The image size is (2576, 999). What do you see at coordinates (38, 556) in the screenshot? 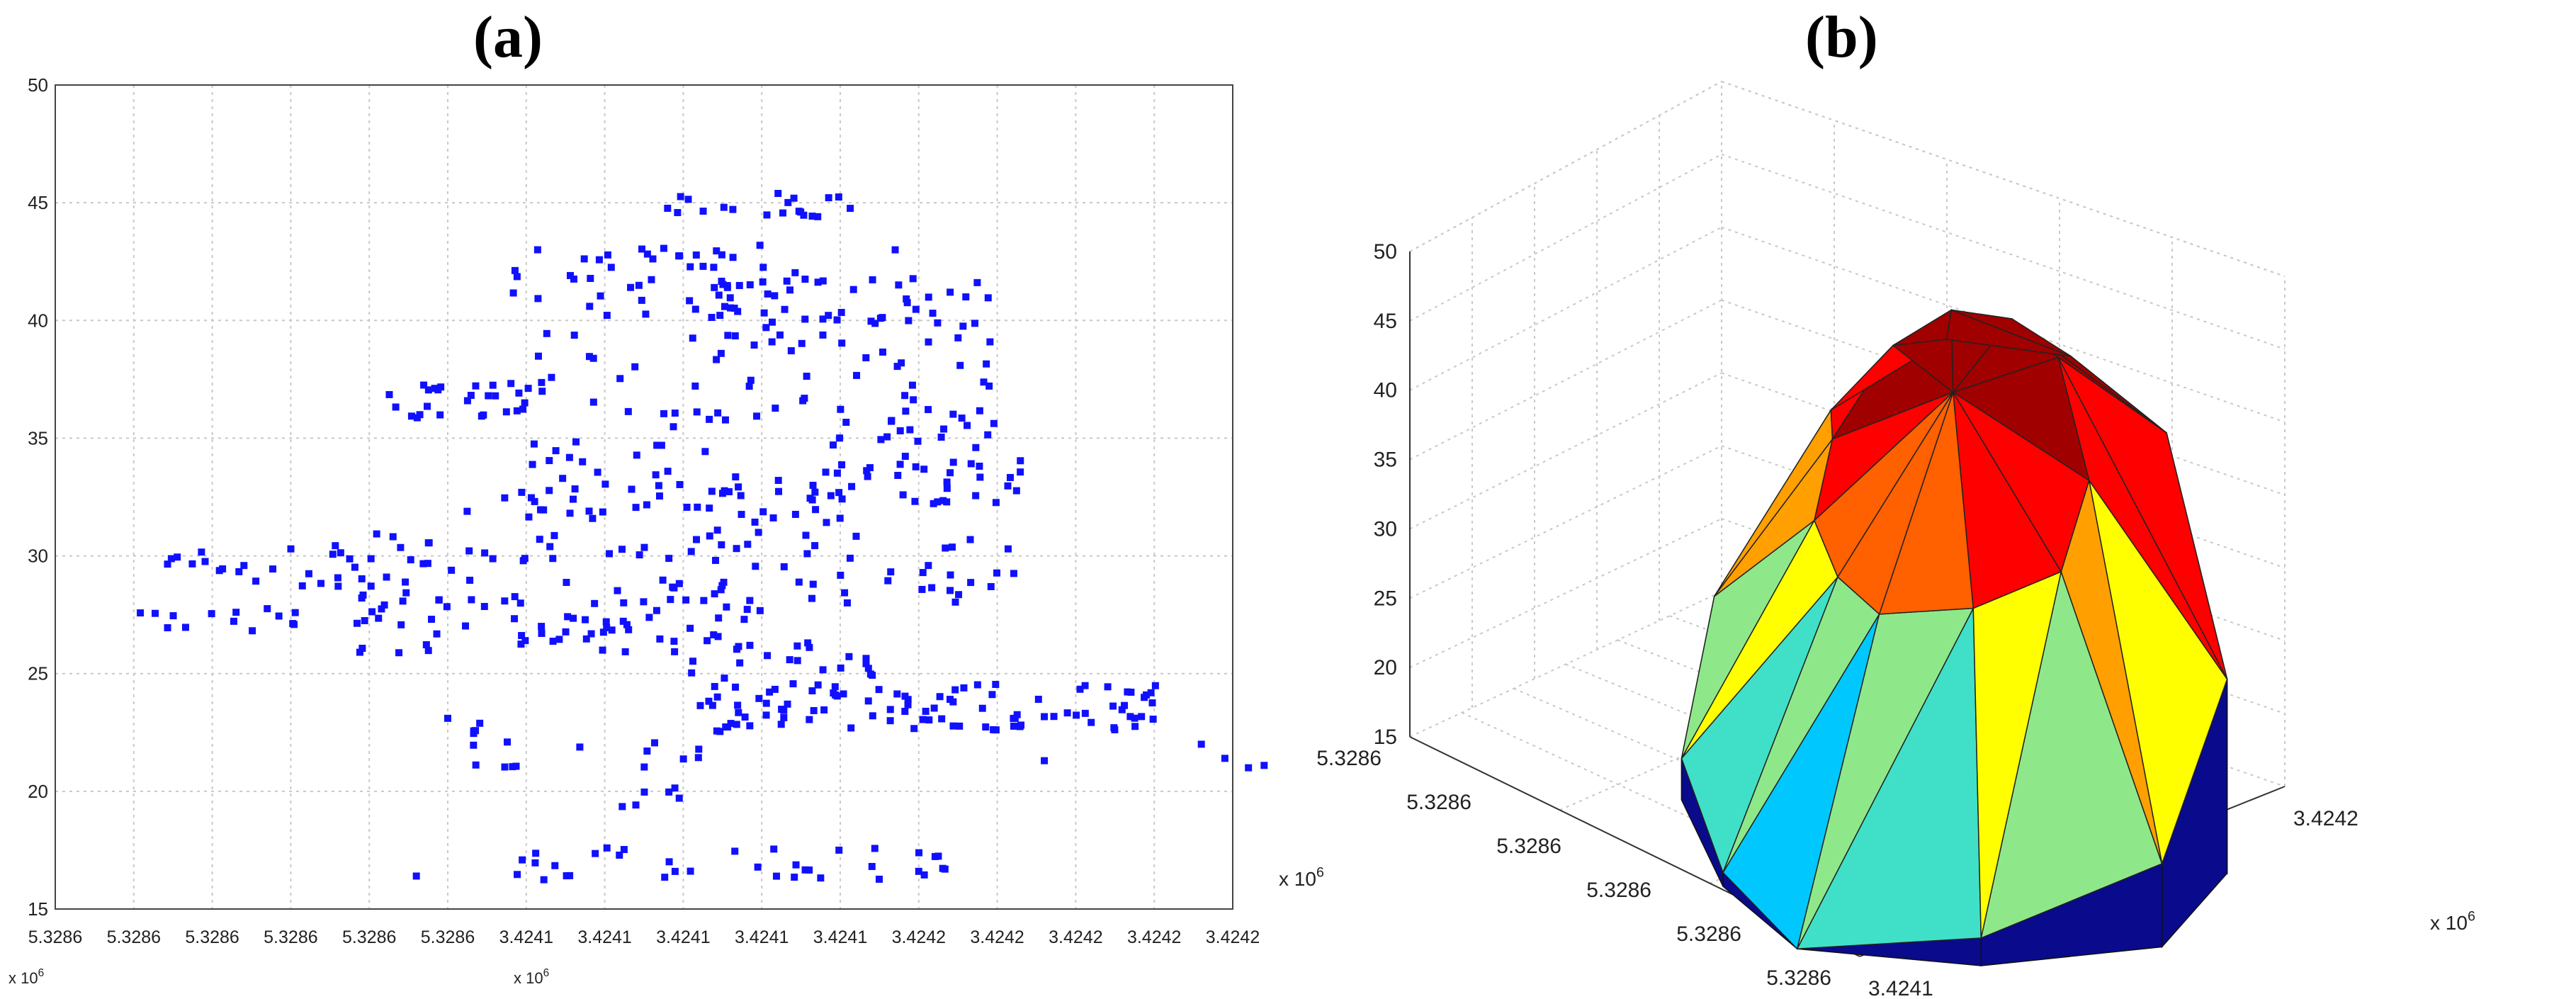
I see `y-tick-label: 30` at bounding box center [38, 556].